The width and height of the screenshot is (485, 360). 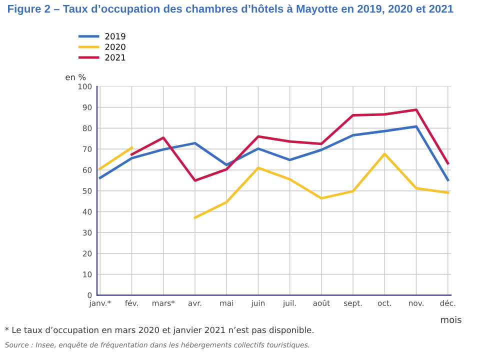 I want to click on legend-label: 2019, so click(x=115, y=36).